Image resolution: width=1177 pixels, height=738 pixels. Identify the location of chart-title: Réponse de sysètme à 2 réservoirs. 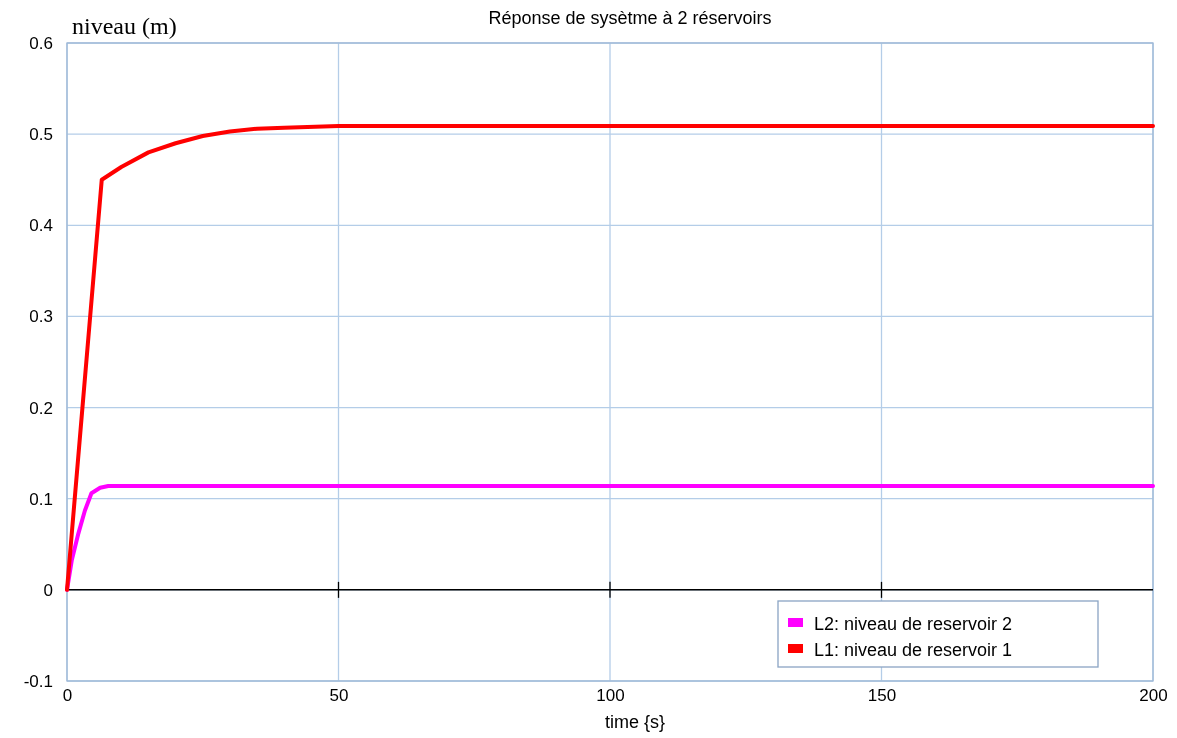
(630, 18).